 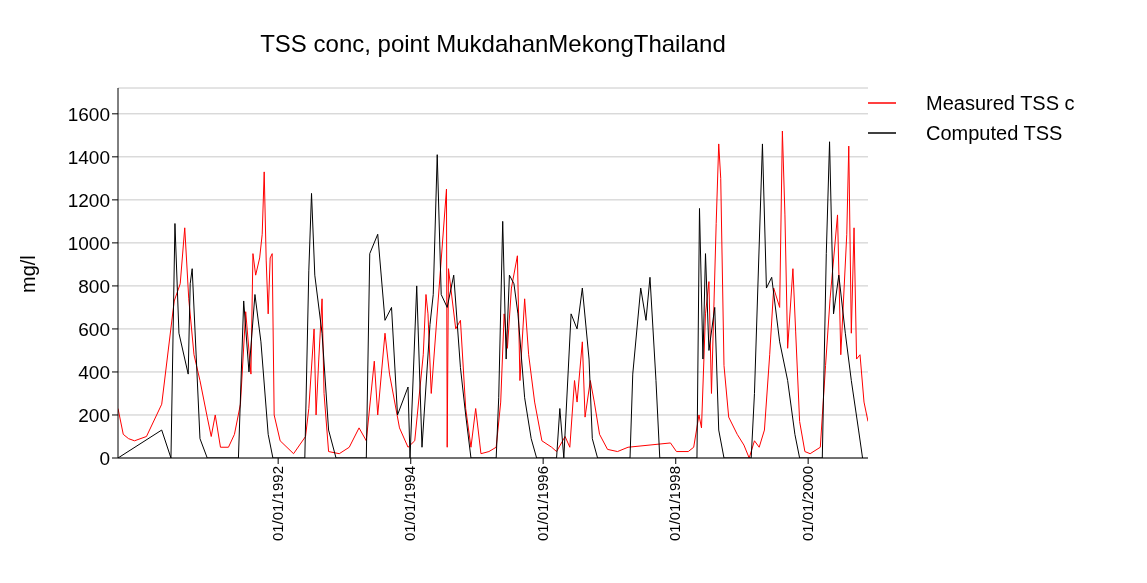 I want to click on x-tick-label: 01/01/2000, so click(x=807, y=504).